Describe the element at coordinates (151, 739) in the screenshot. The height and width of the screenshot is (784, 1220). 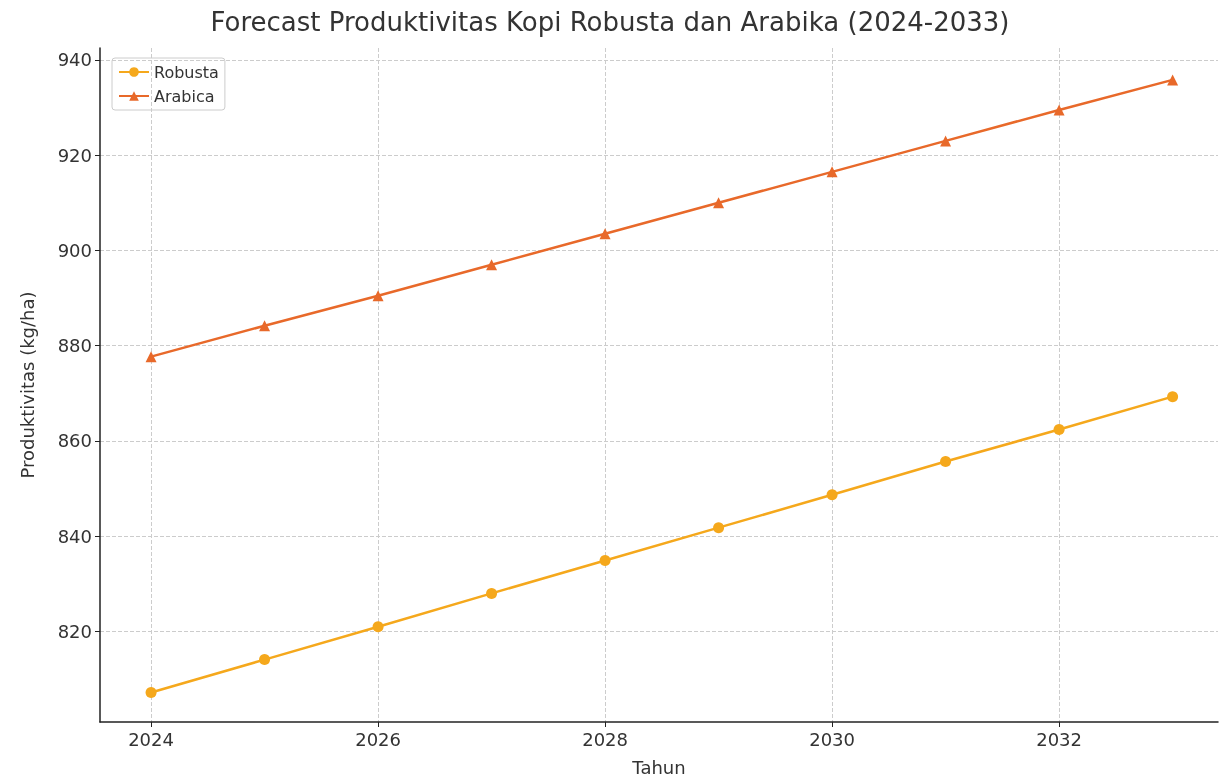
I see `x-tick-label: 2024` at that location.